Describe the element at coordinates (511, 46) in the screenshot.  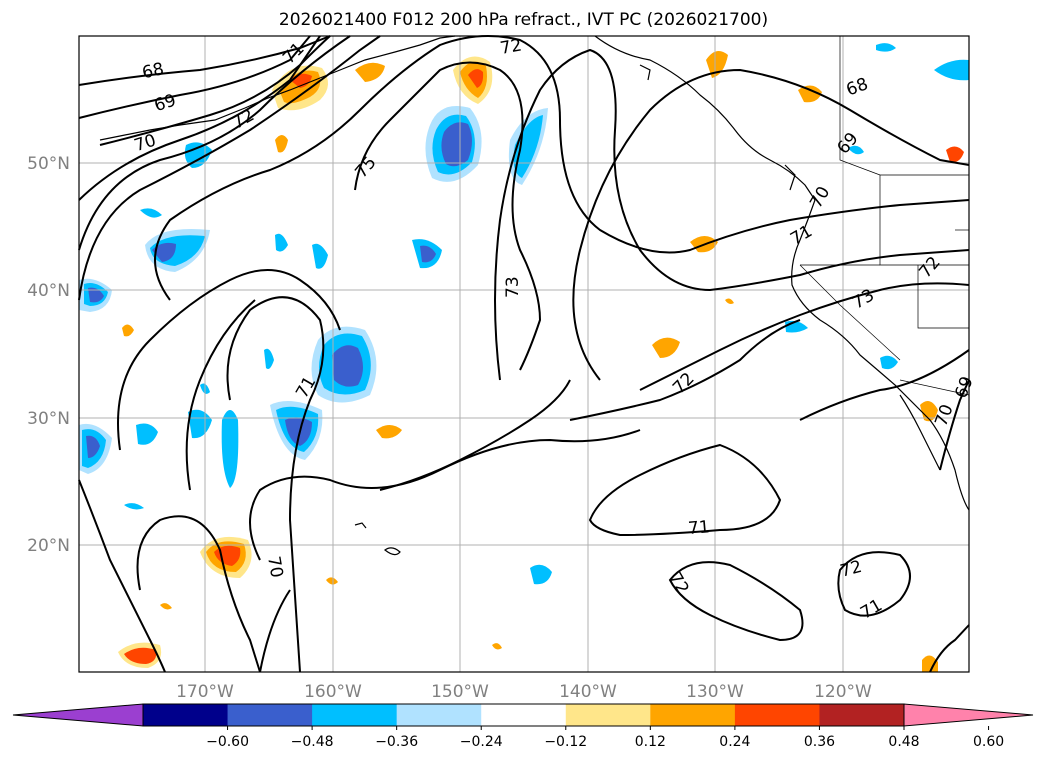
I see `contour-label: 72` at that location.